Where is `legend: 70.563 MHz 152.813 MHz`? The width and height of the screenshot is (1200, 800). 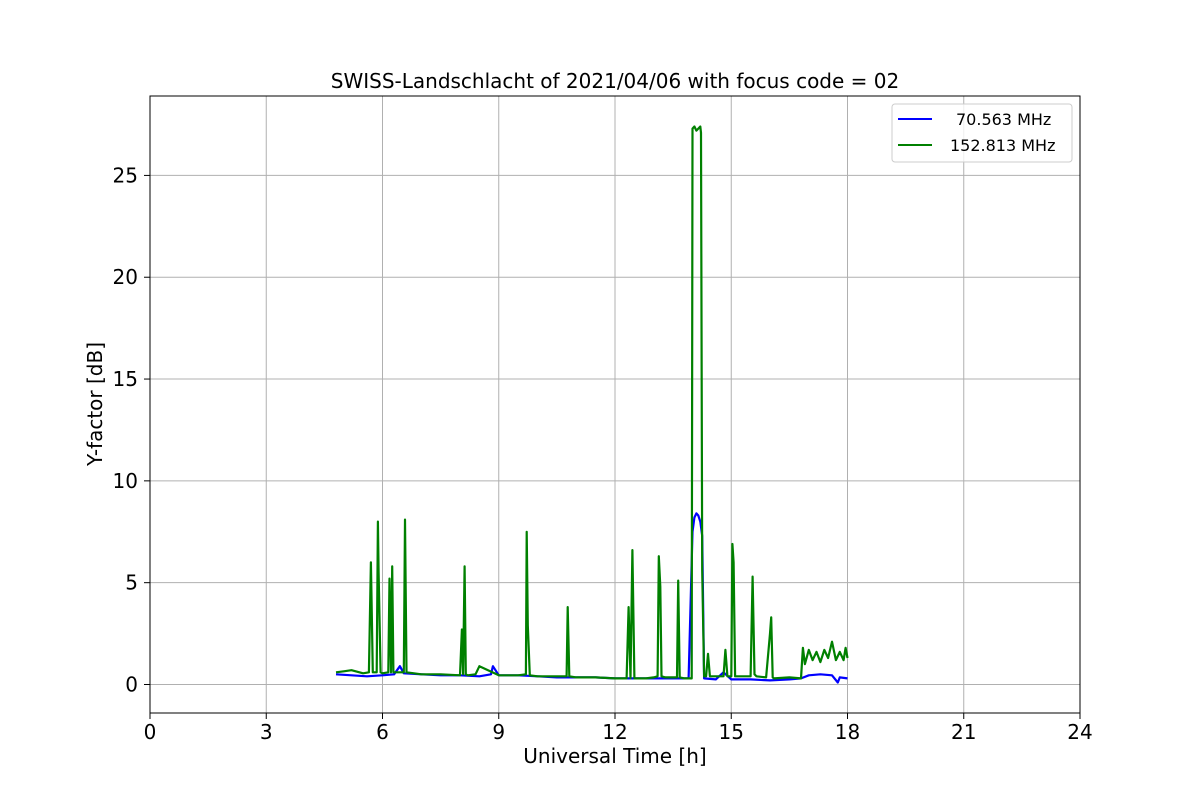
legend: 70.563 MHz 152.813 MHz is located at coordinates (982, 133).